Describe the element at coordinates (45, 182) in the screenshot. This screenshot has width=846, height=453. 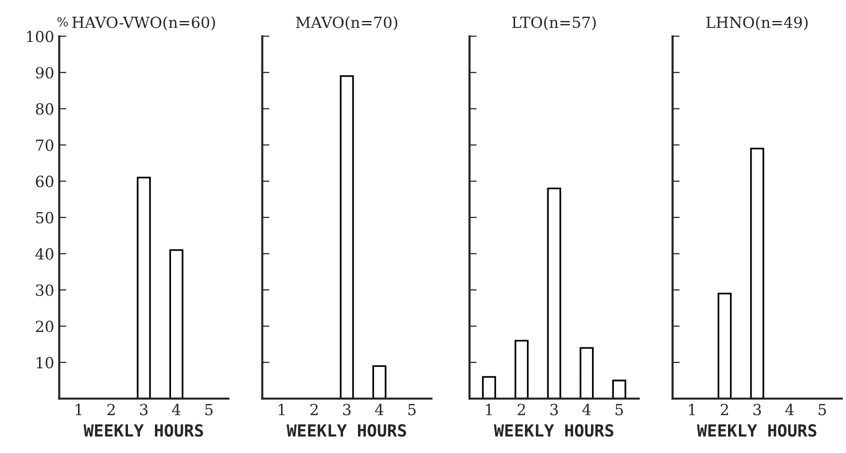
I see `y-tick-label: 60` at that location.